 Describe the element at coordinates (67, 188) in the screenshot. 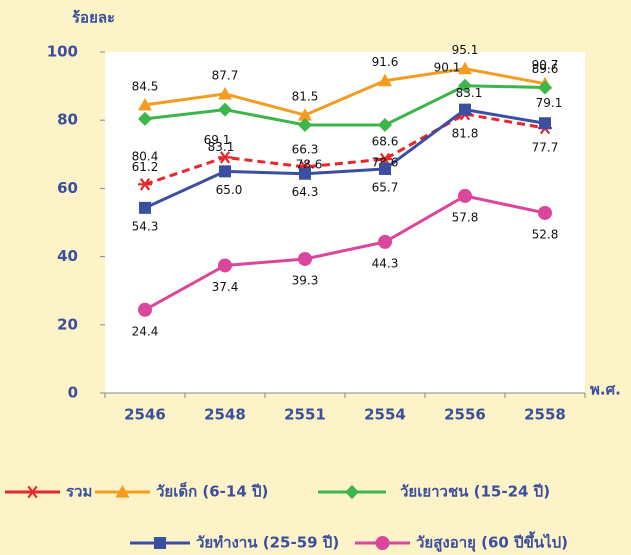

I see `y-tick-label: 60` at that location.